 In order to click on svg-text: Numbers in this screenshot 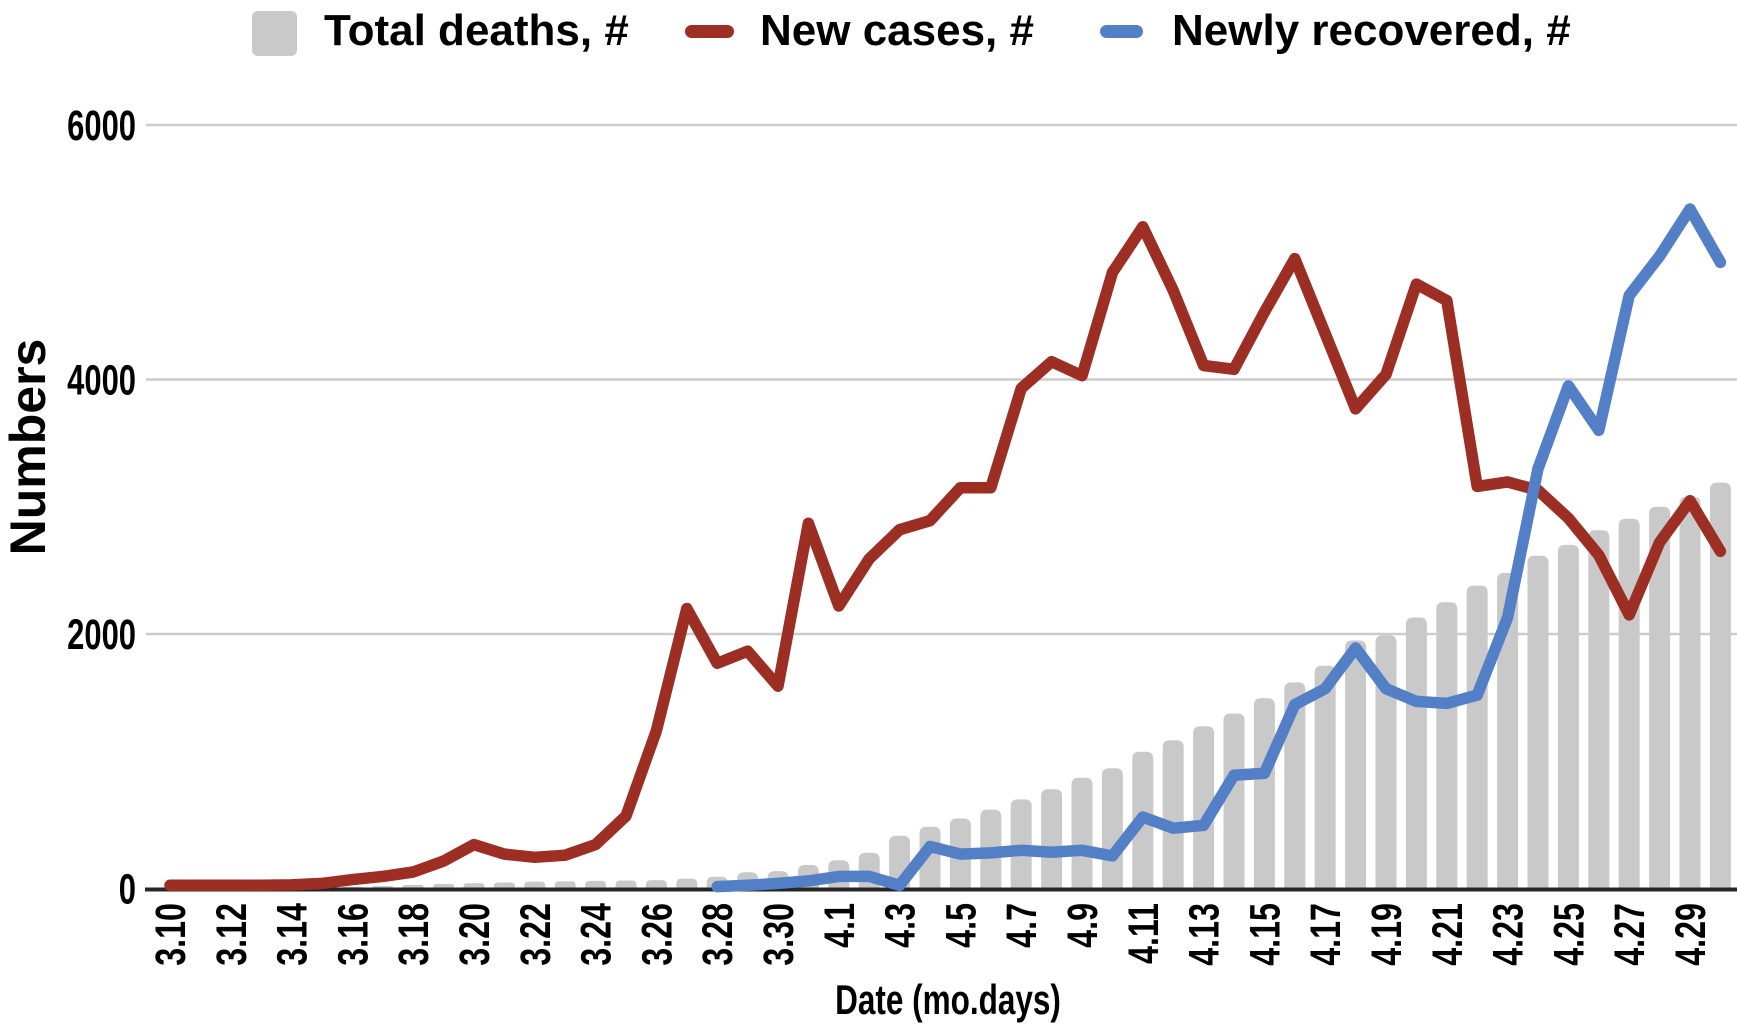, I will do `click(28, 447)`.